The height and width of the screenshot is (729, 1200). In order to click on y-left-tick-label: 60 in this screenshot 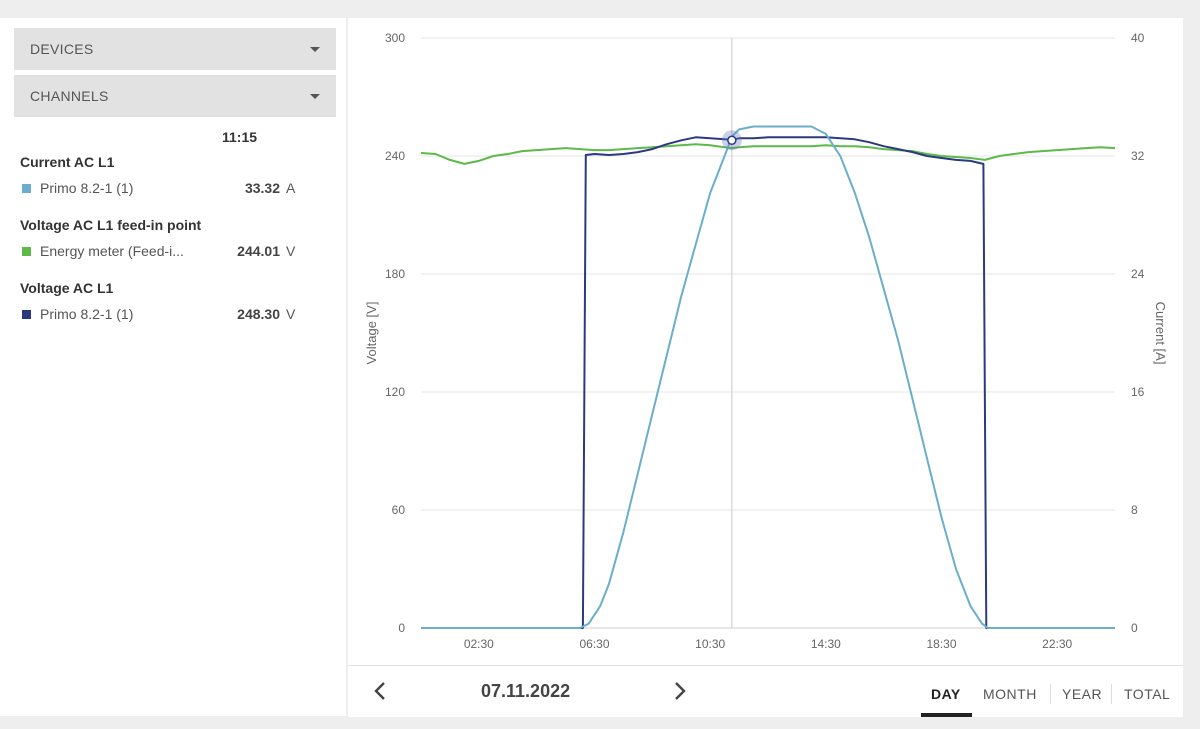, I will do `click(399, 510)`.